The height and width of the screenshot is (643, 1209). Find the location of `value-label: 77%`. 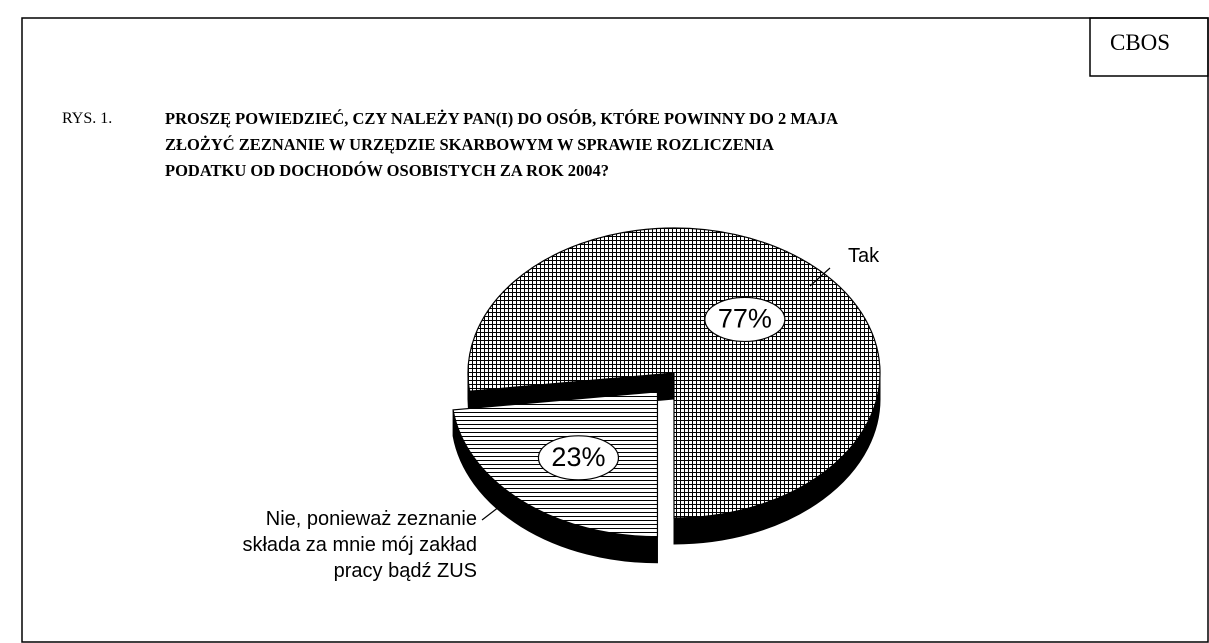

value-label: 77% is located at coordinates (745, 319).